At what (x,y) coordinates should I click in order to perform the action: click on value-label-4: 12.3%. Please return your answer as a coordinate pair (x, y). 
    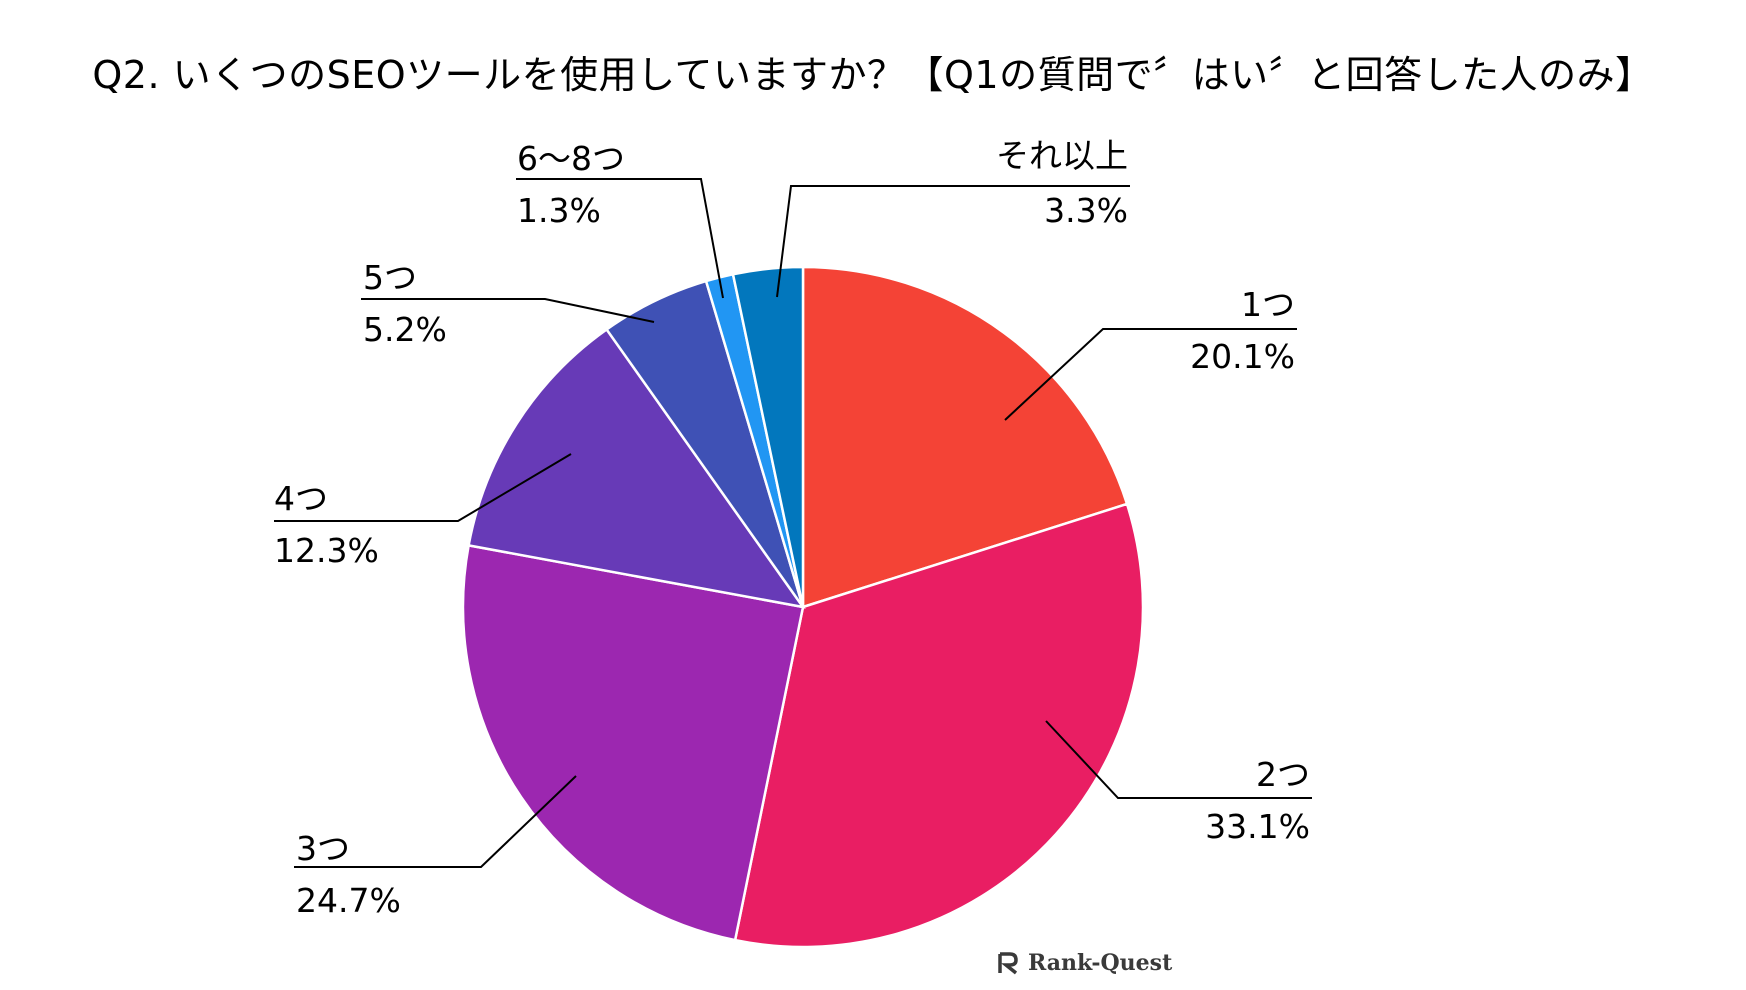
    Looking at the image, I should click on (326, 550).